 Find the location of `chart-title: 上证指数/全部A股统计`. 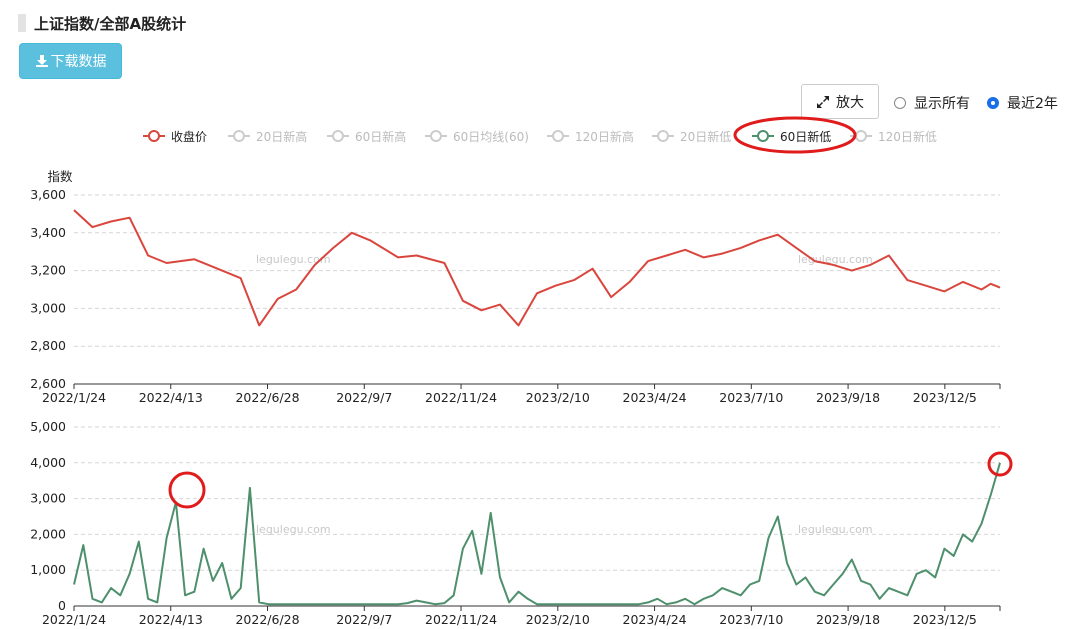

chart-title: 上证指数/全部A股统计 is located at coordinates (102, 23).